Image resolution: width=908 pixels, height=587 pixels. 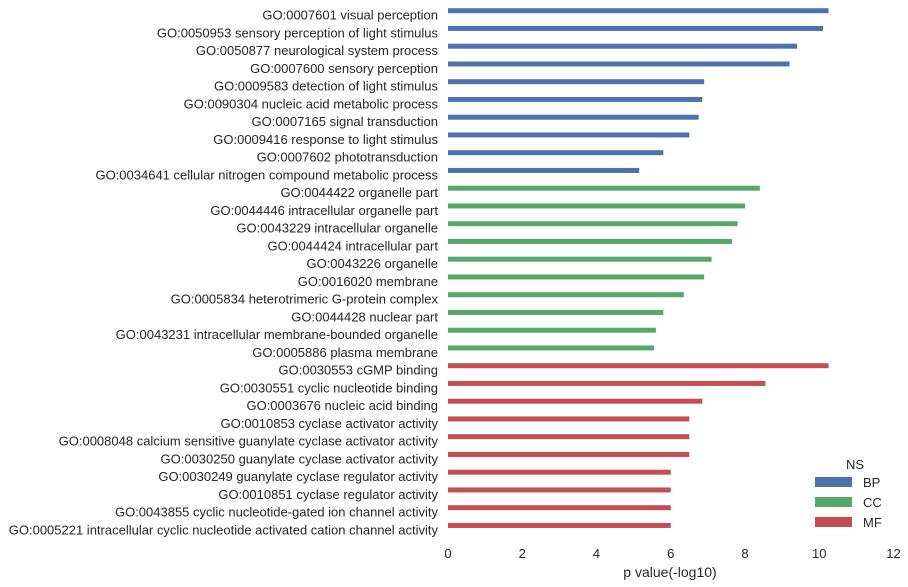 What do you see at coordinates (317, 50) in the screenshot?
I see `category-label: GO:0050877 neurological system process` at bounding box center [317, 50].